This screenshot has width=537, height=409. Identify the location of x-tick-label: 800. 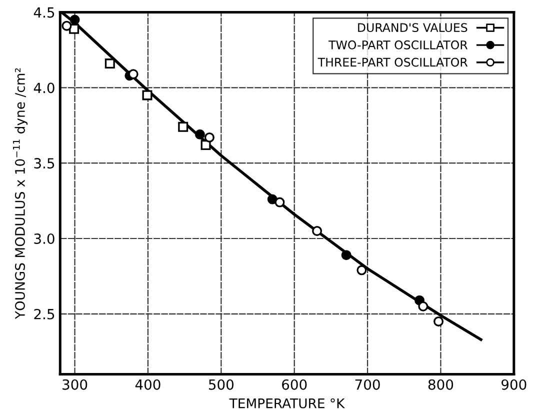
(441, 384).